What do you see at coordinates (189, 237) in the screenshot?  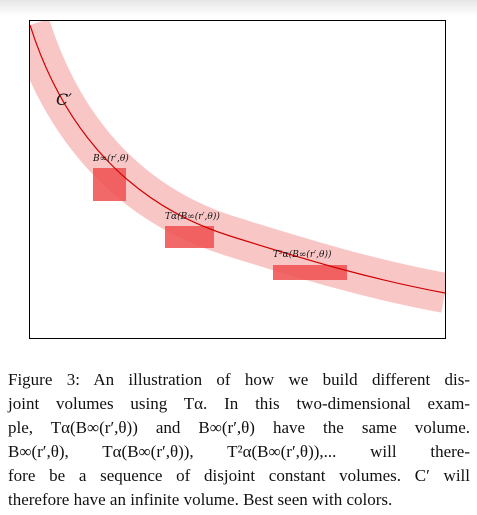 I see `box-t-alpha` at bounding box center [189, 237].